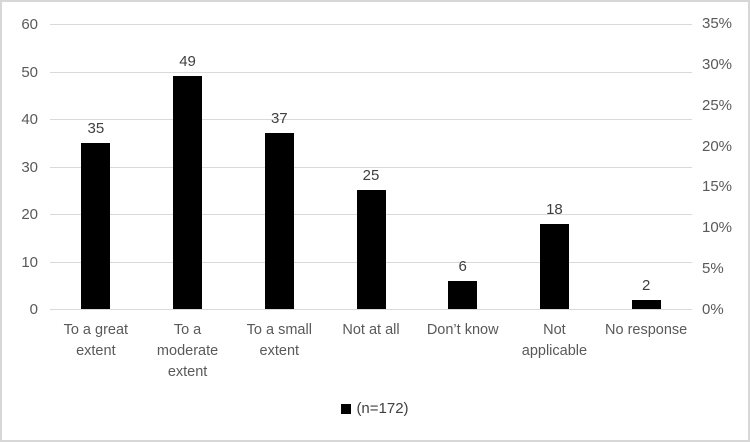  Describe the element at coordinates (371, 330) in the screenshot. I see `x-axis-category-label: Not at all` at that location.